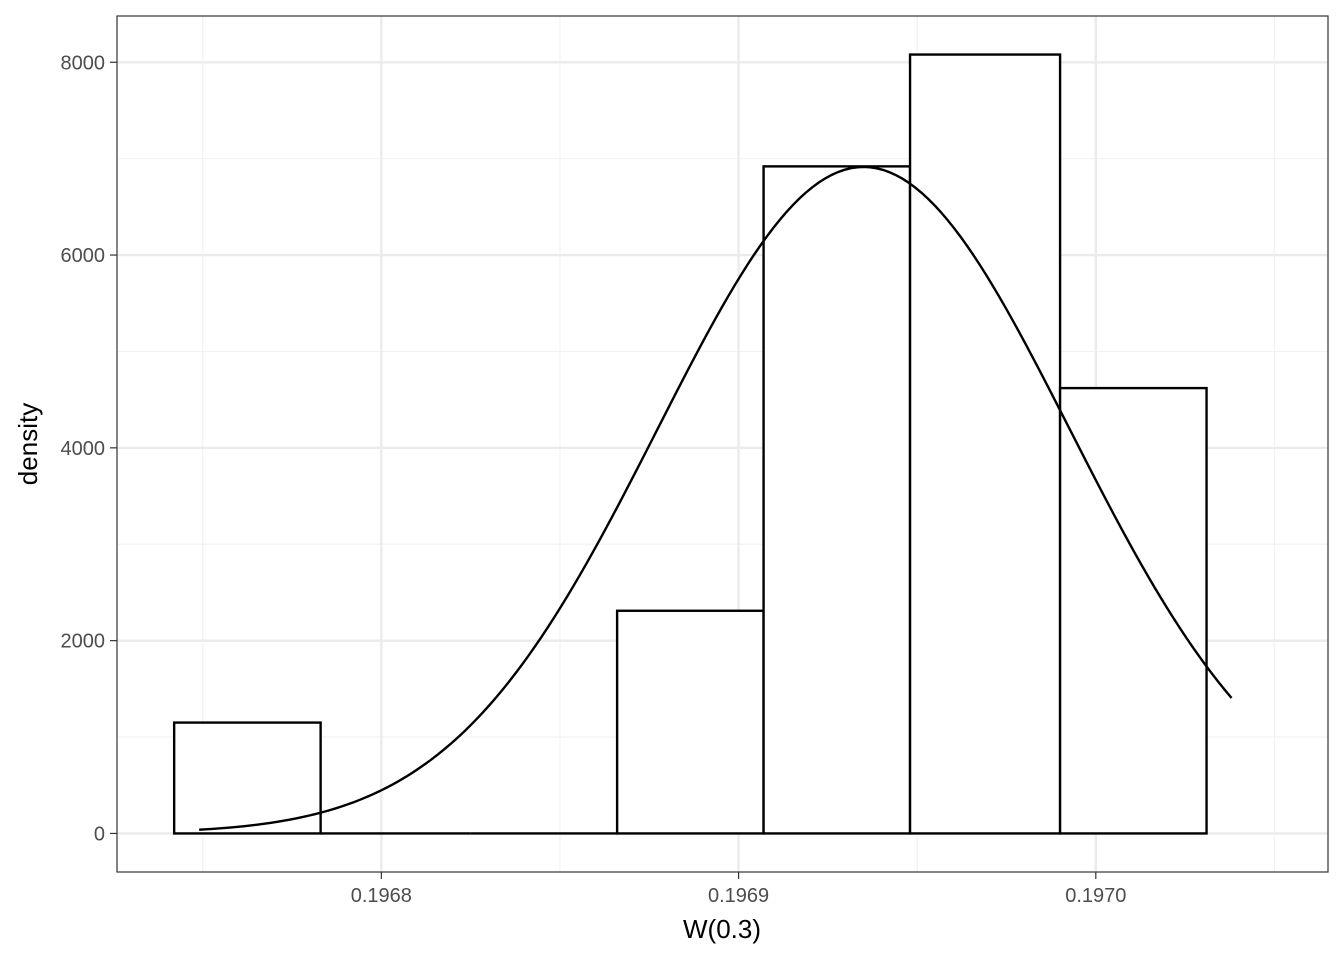  Describe the element at coordinates (381, 896) in the screenshot. I see `x-tick-label: 0.1968` at that location.